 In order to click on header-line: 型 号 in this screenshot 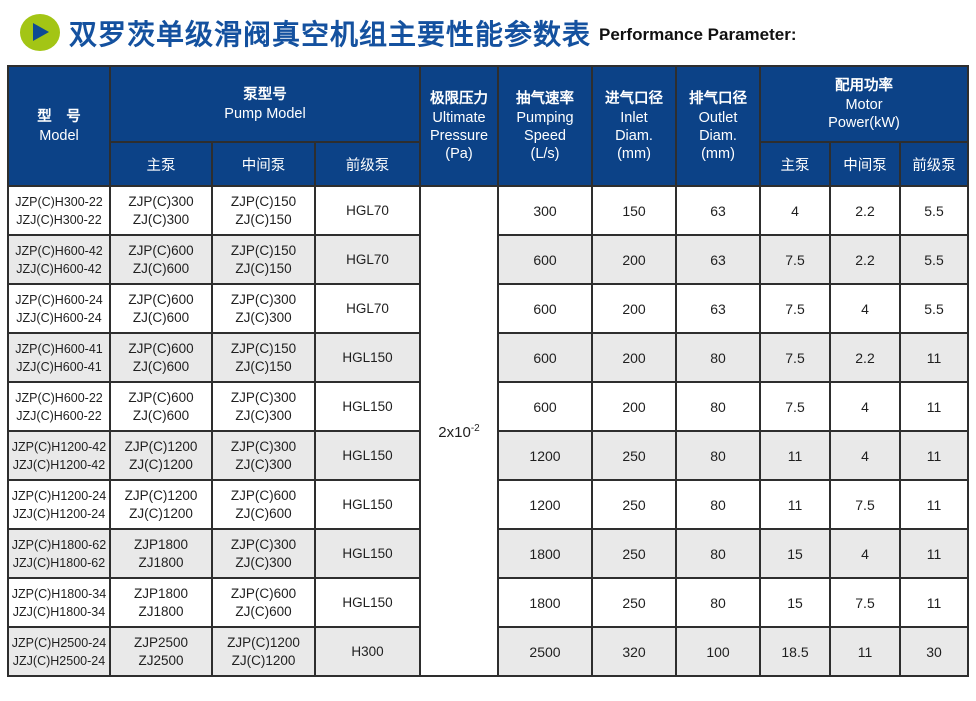, I will do `click(59, 117)`.